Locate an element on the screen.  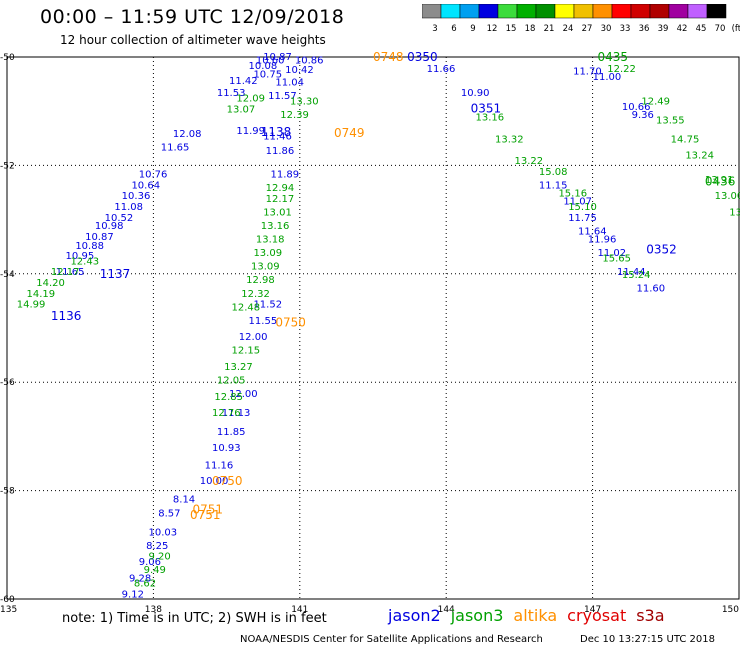
x-tick-label: 147 is located at coordinates (592, 610).